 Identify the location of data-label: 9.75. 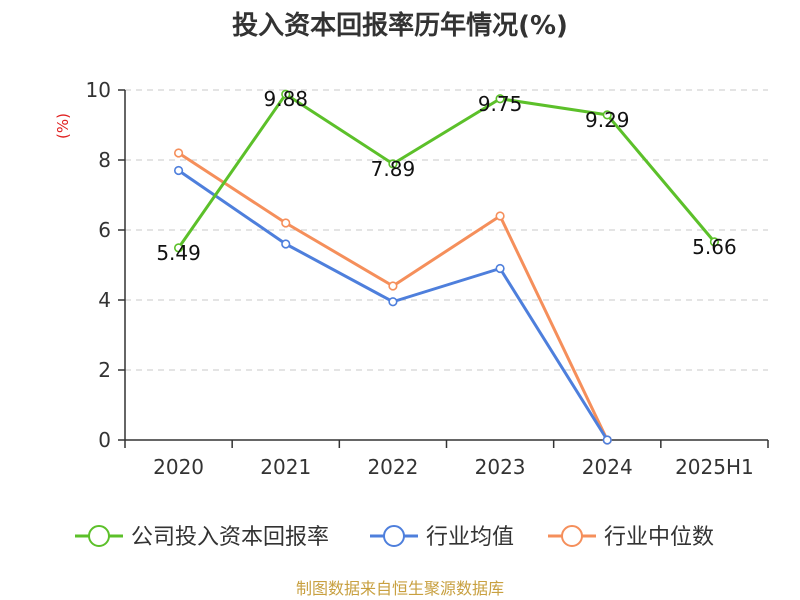
(500, 104).